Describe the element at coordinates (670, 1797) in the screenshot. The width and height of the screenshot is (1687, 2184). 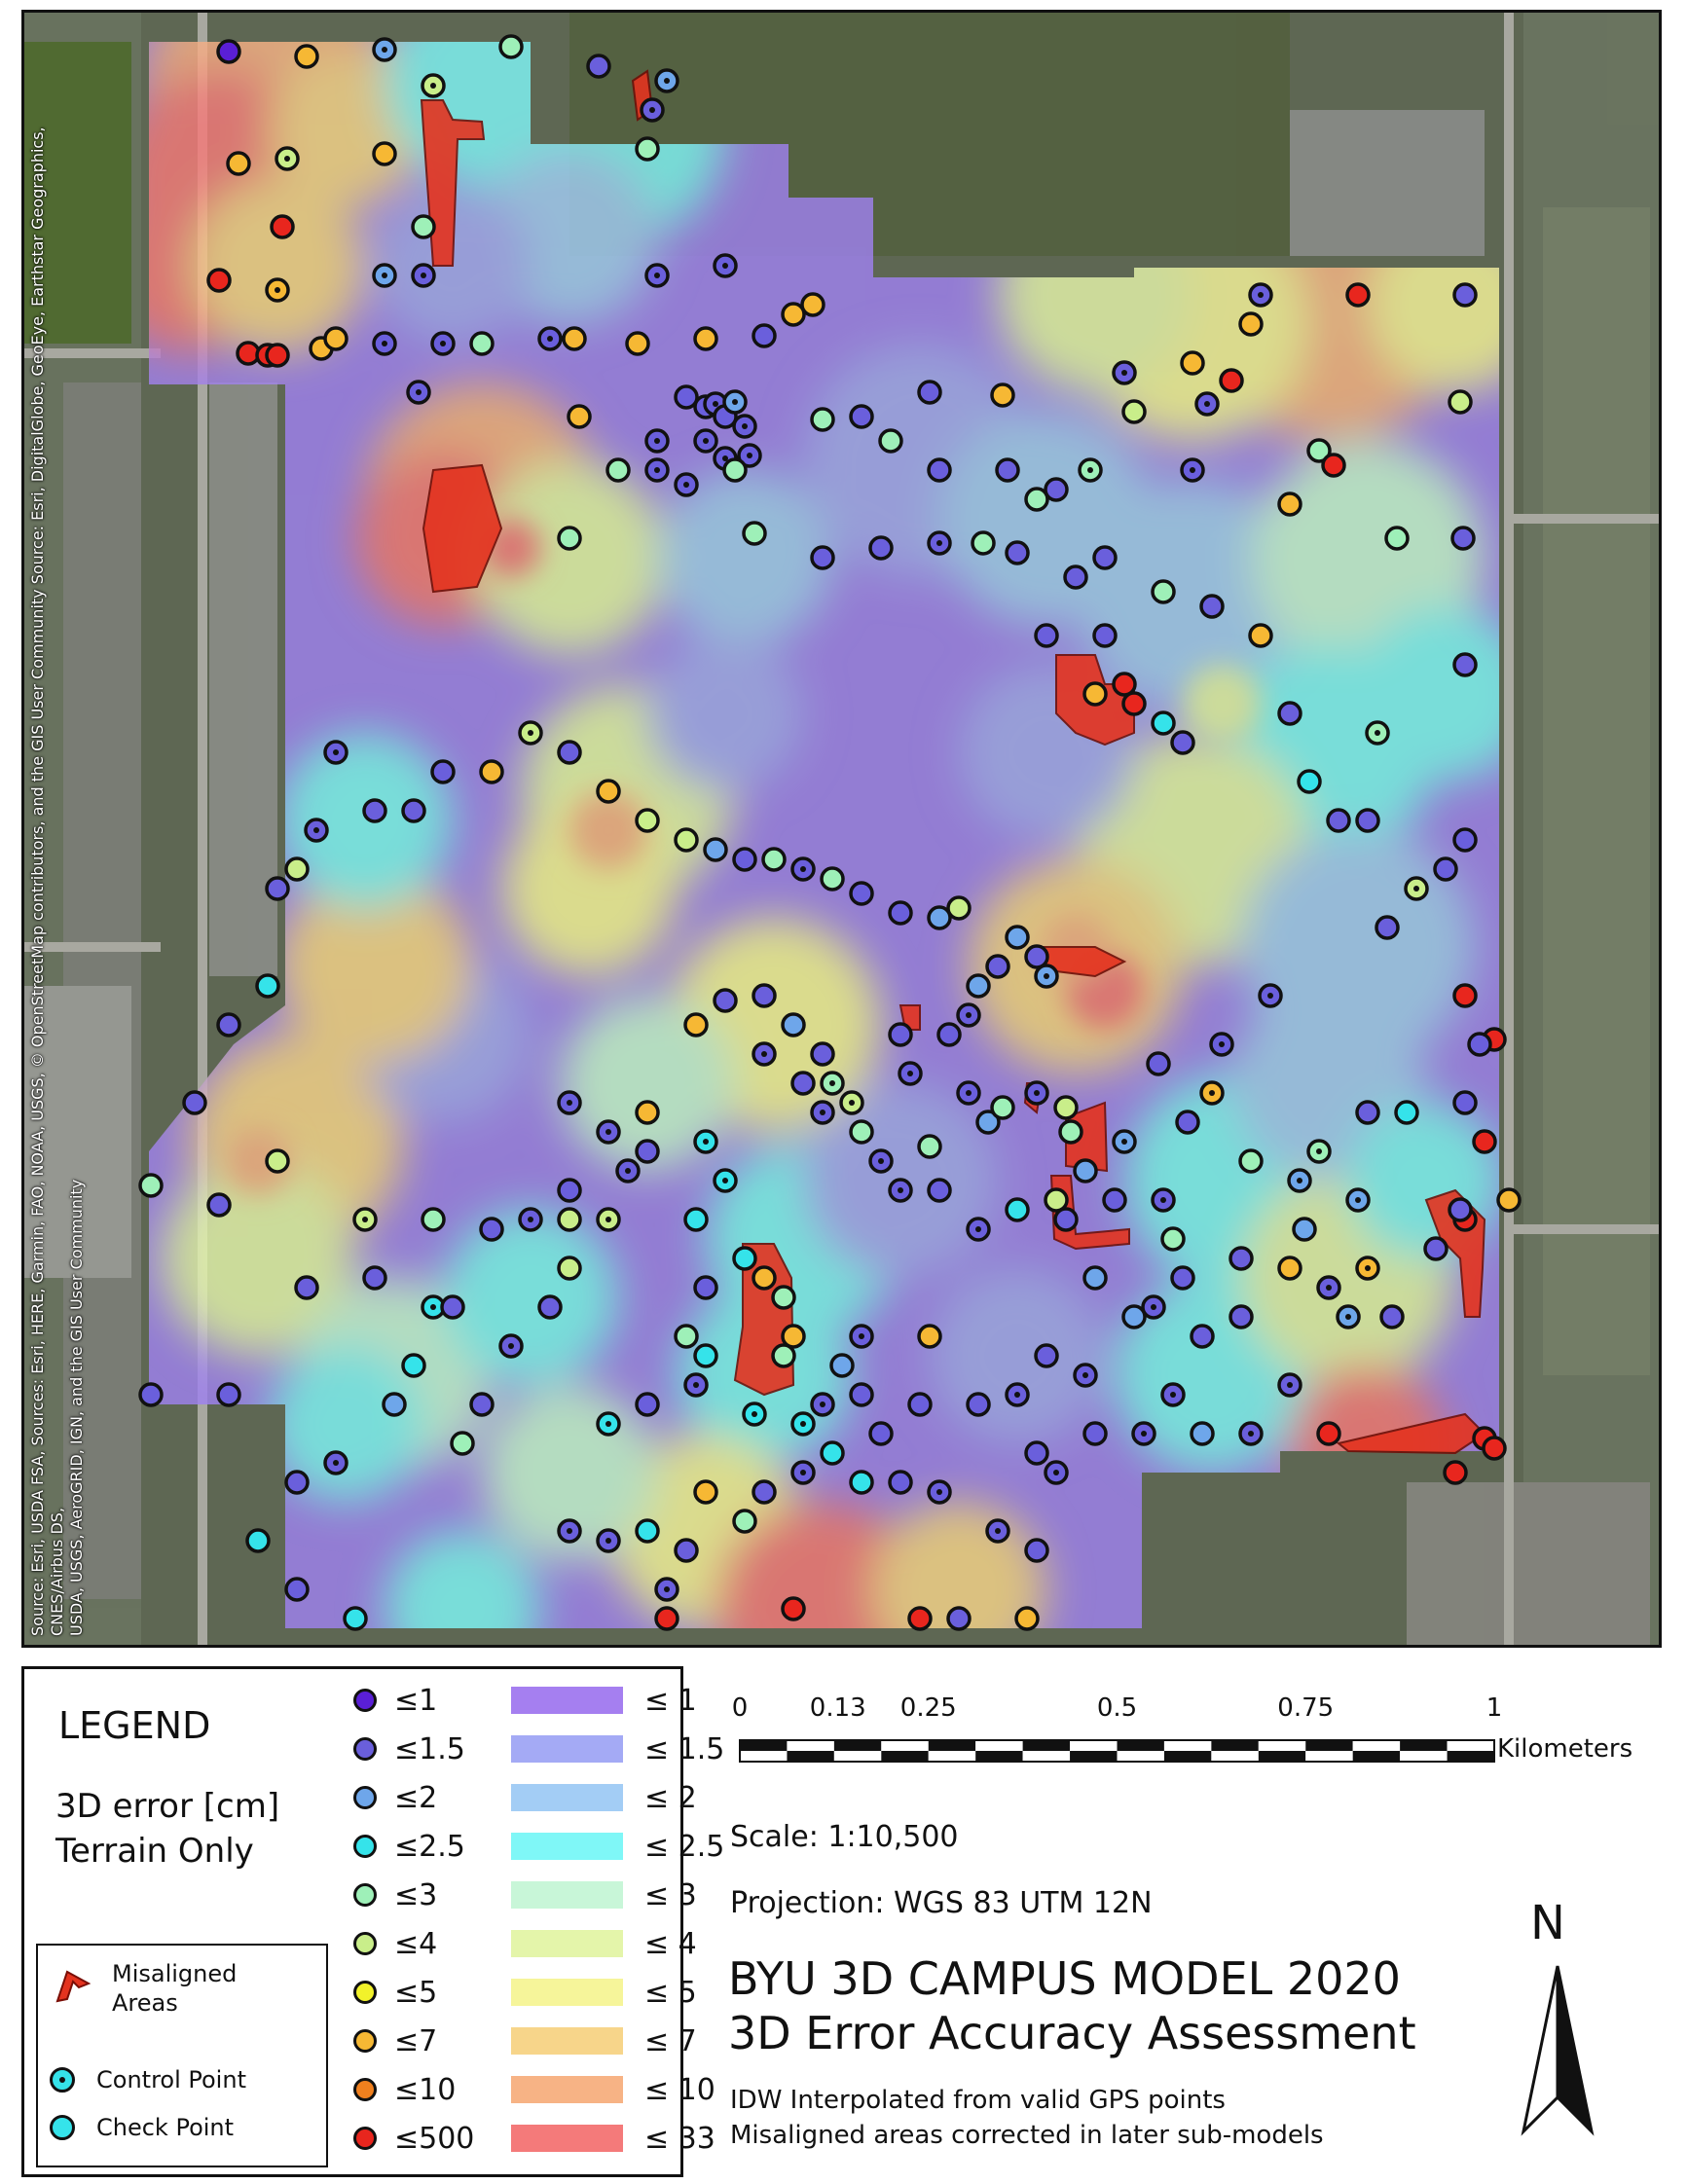
I see `surface-class-label: ≤ 2` at that location.